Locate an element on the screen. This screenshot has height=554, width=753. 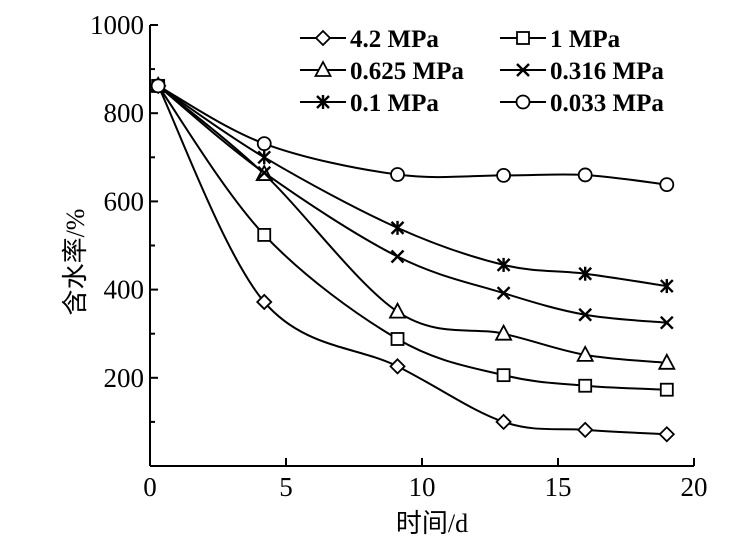
legend-label: 0.316 MPa is located at coordinates (607, 71).